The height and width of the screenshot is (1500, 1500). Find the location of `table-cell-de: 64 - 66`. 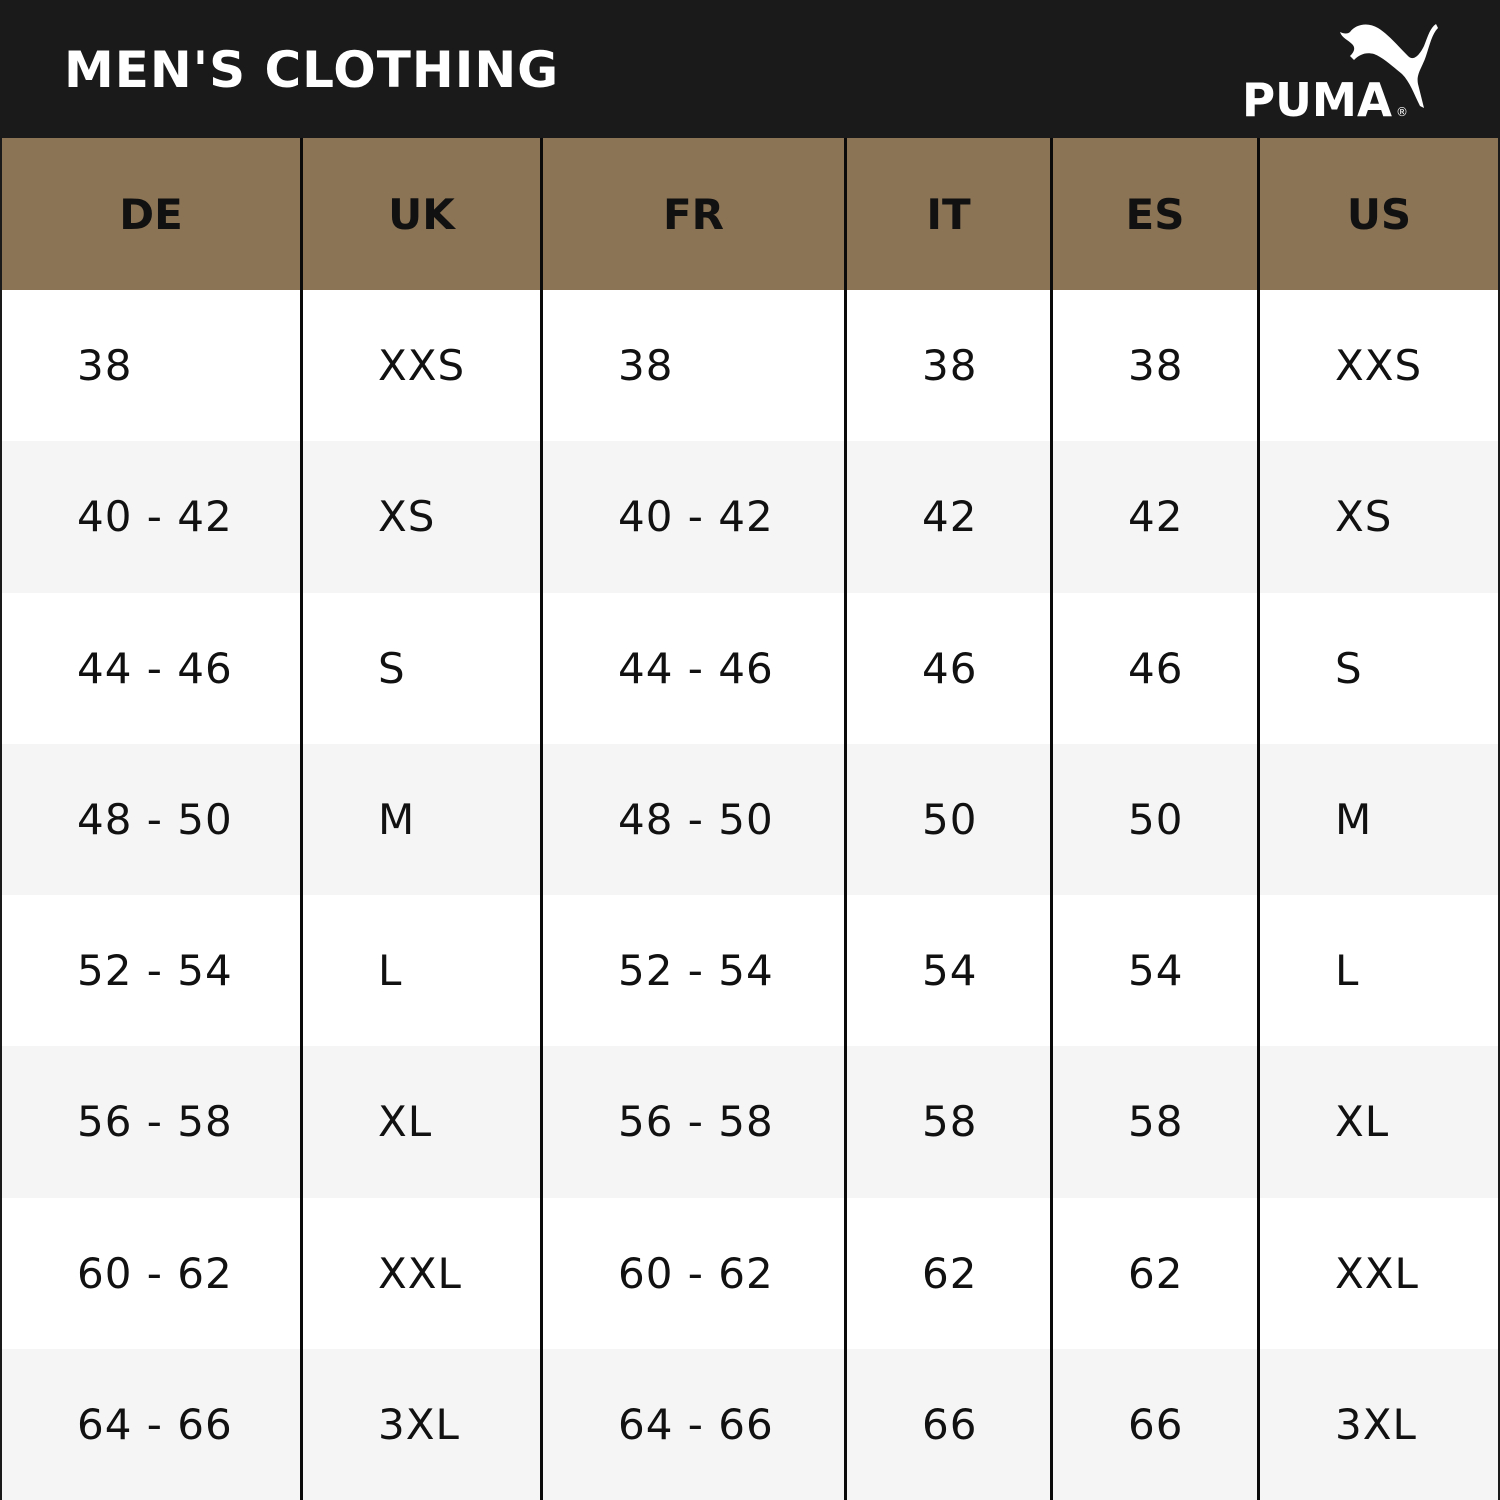

table-cell-de: 64 - 66 is located at coordinates (151, 1424).